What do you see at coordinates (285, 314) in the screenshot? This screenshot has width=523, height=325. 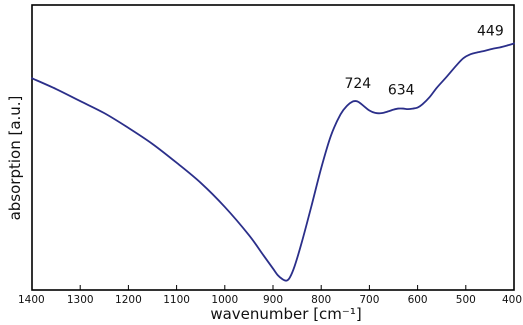 I see `x-axis-title: wavenumber [cm⁻¹]` at bounding box center [285, 314].